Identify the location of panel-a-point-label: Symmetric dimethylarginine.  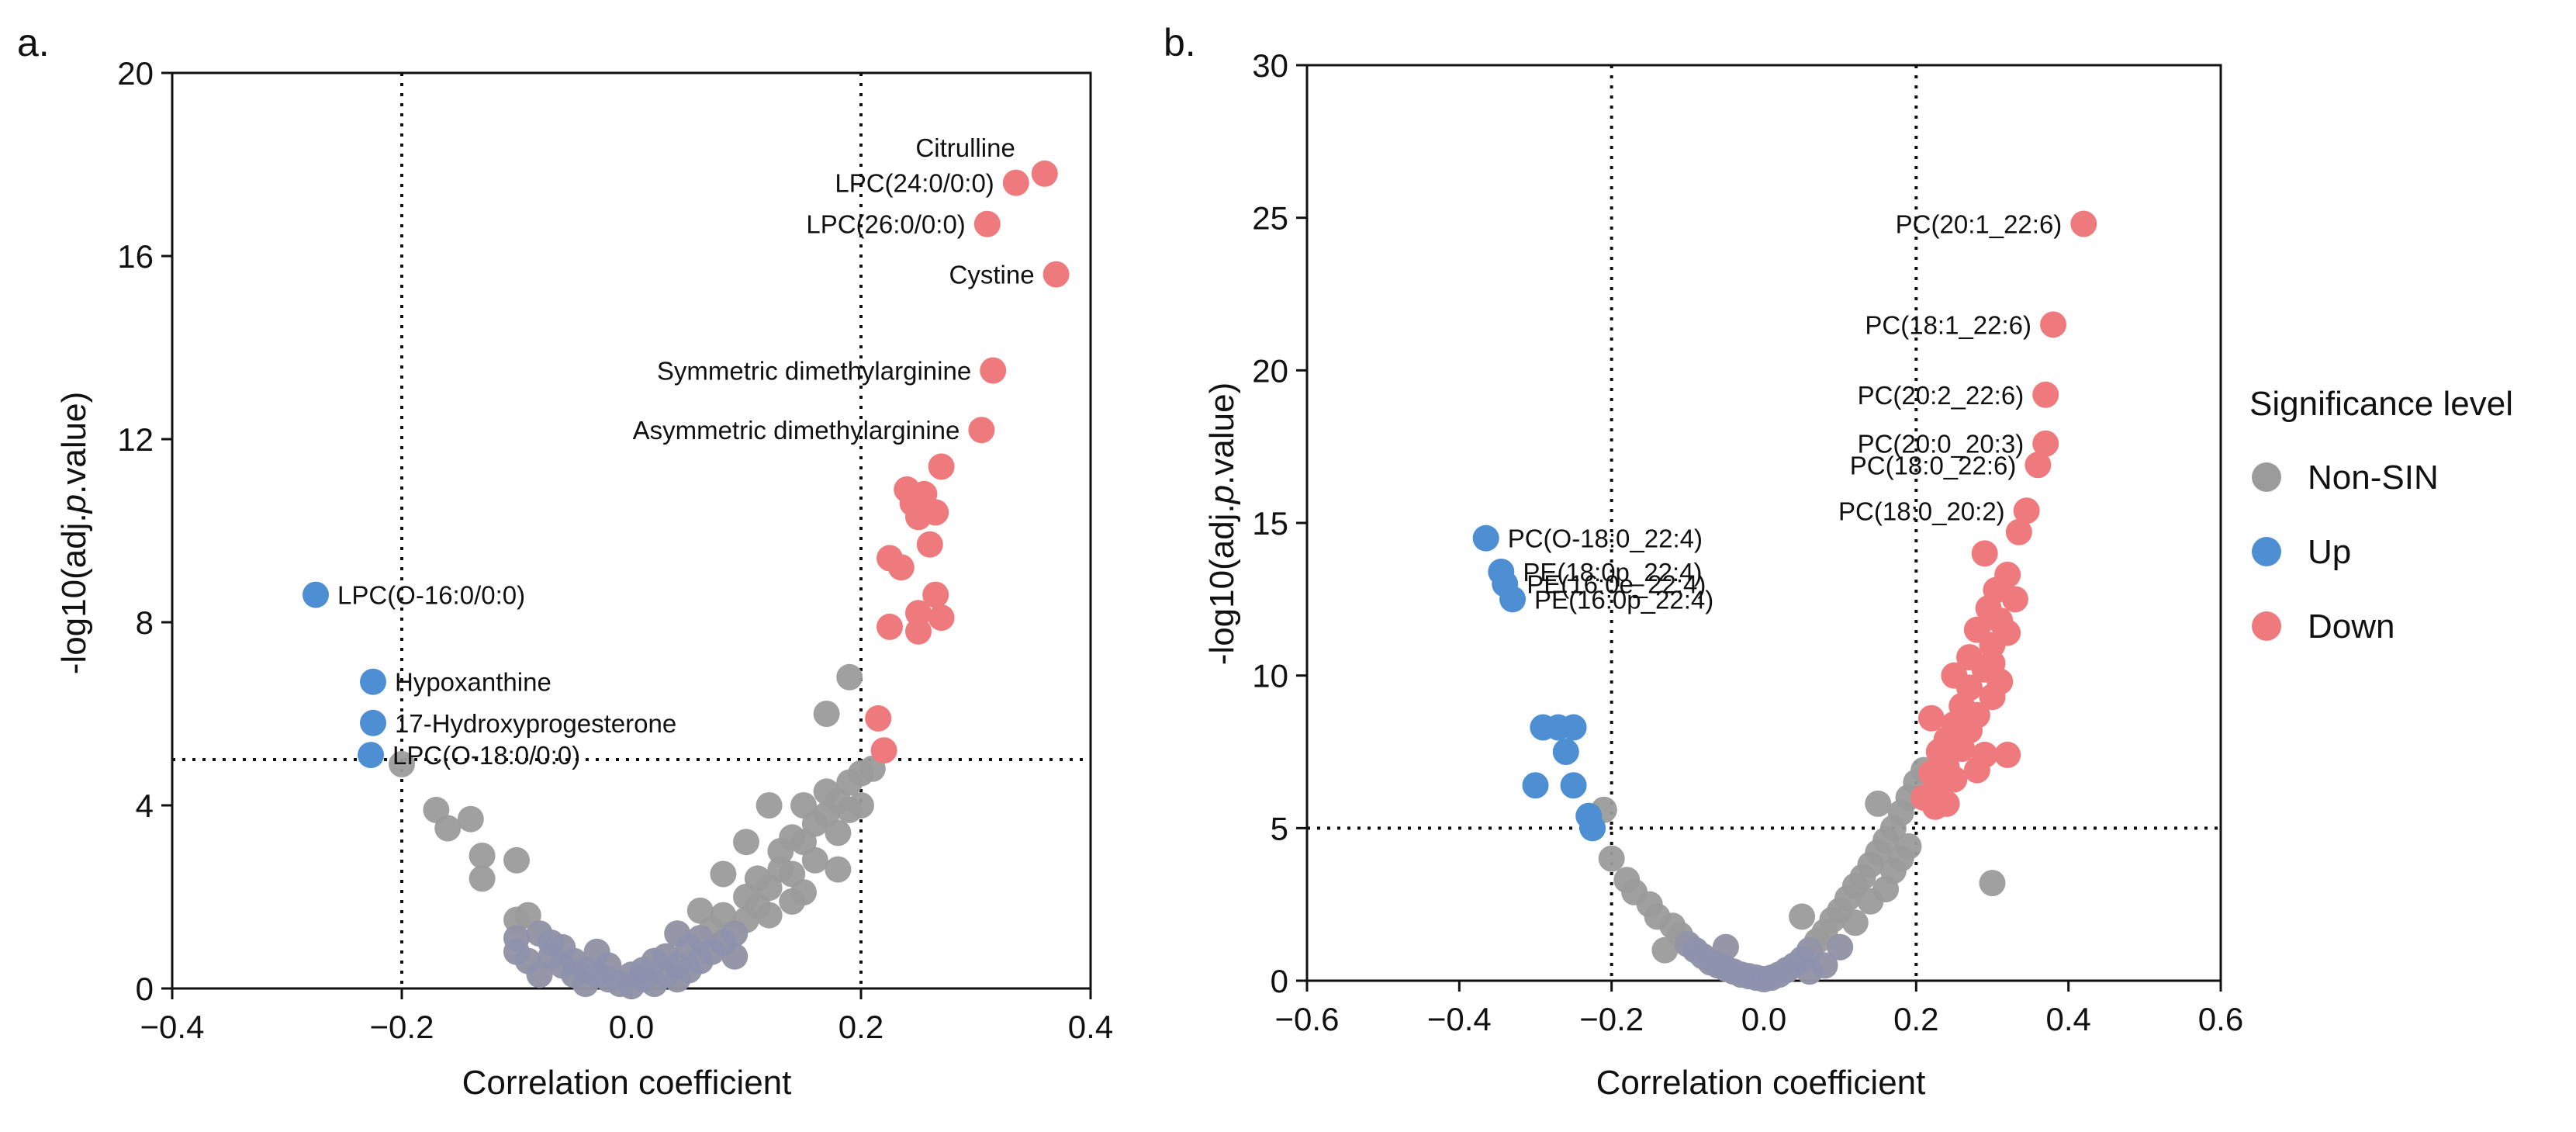
(814, 371).